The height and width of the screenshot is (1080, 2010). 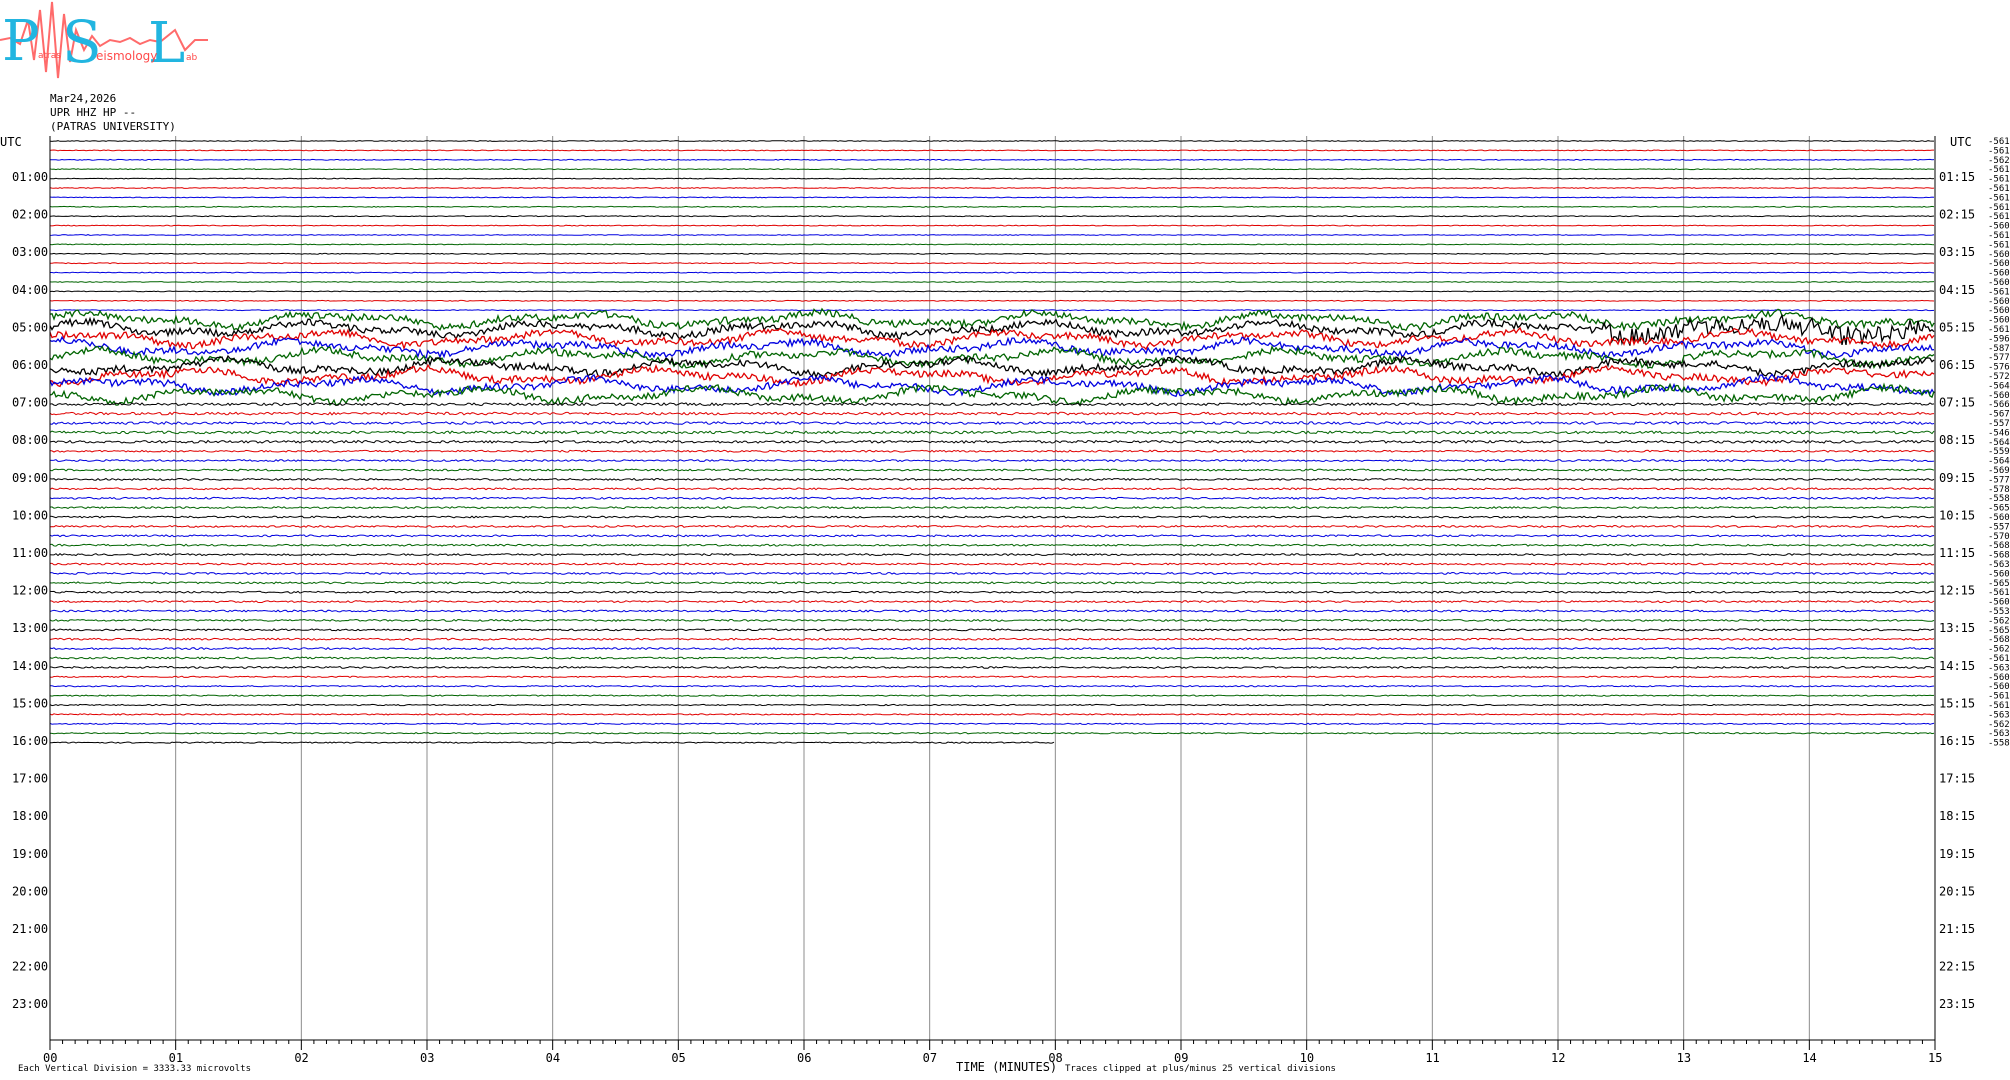 What do you see at coordinates (126, 56) in the screenshot?
I see `logo-word-eismology: eismology` at bounding box center [126, 56].